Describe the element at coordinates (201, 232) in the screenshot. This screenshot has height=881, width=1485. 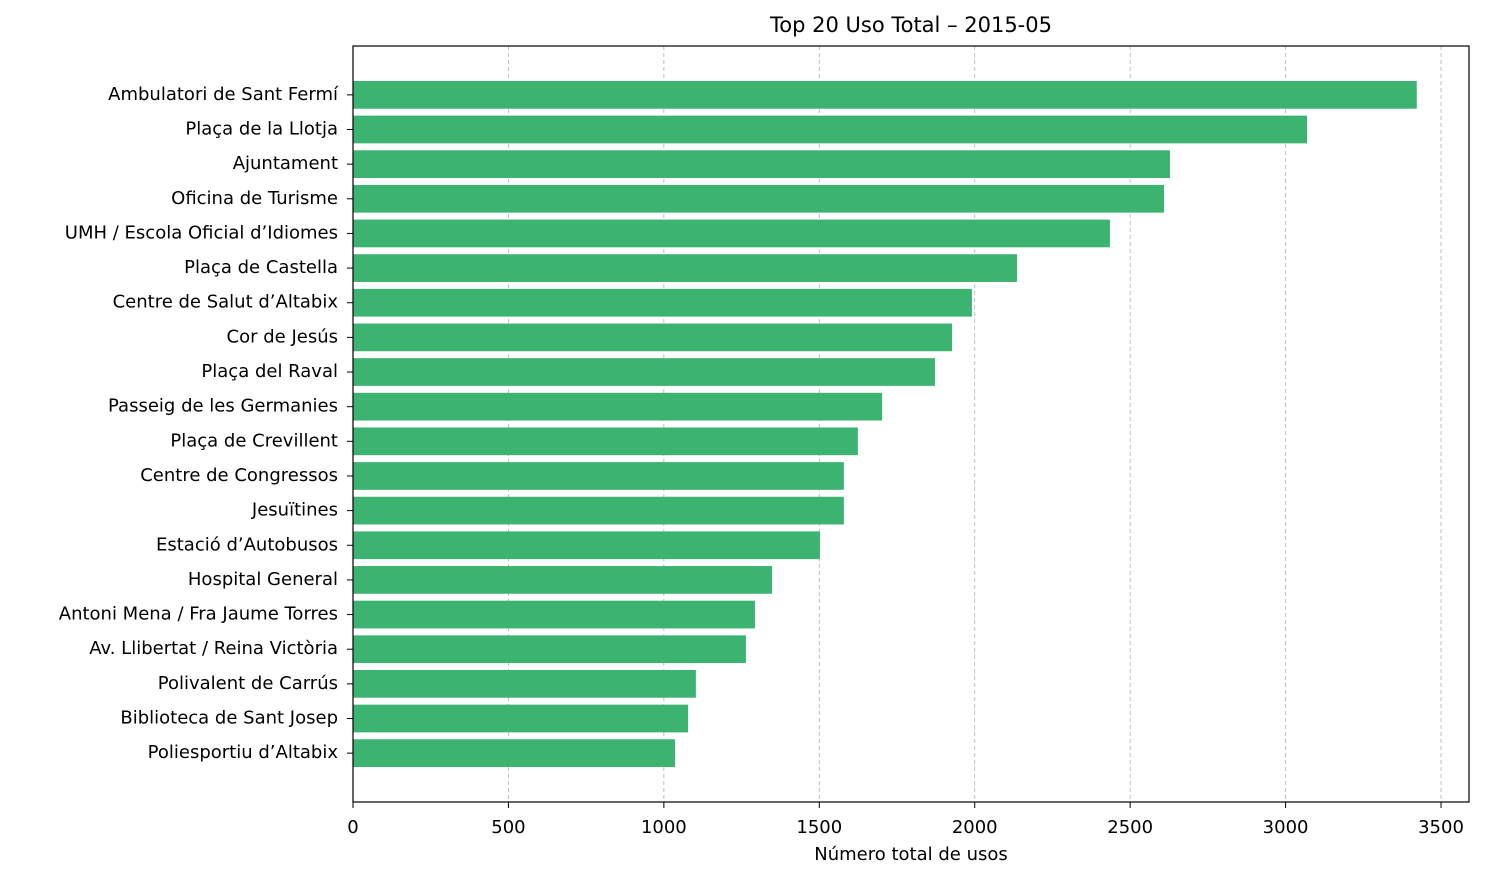
I see `y-tick-label: UMH / Escola Oficial d’Idiomes` at that location.